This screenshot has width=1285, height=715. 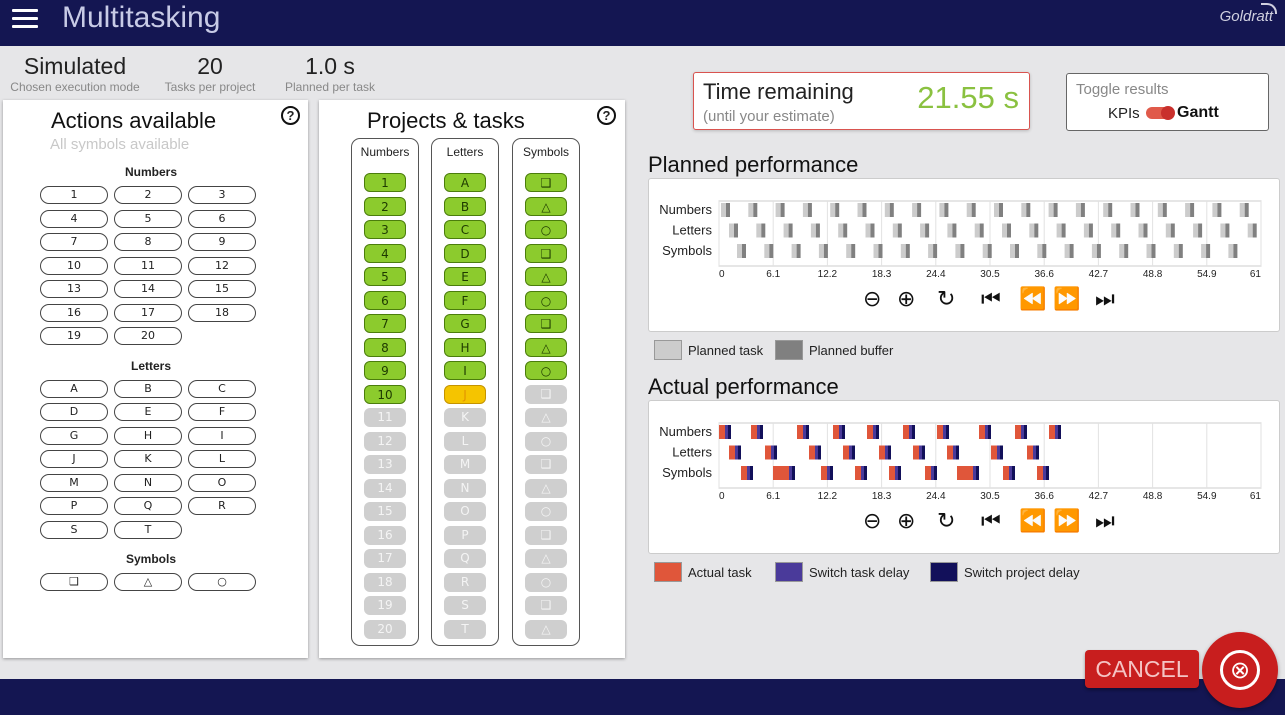 What do you see at coordinates (1033, 521) in the screenshot?
I see `actual-rewind-icon: ⏪` at bounding box center [1033, 521].